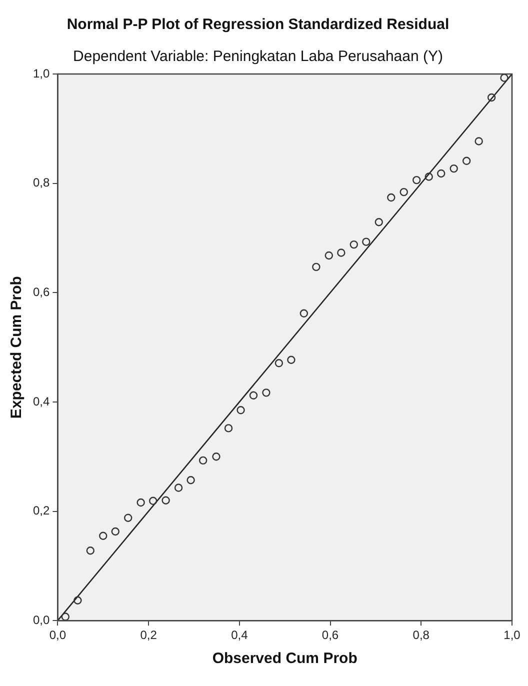 Image resolution: width=528 pixels, height=686 pixels. Describe the element at coordinates (41, 291) in the screenshot. I see `y-tick-label: 0,6` at that location.